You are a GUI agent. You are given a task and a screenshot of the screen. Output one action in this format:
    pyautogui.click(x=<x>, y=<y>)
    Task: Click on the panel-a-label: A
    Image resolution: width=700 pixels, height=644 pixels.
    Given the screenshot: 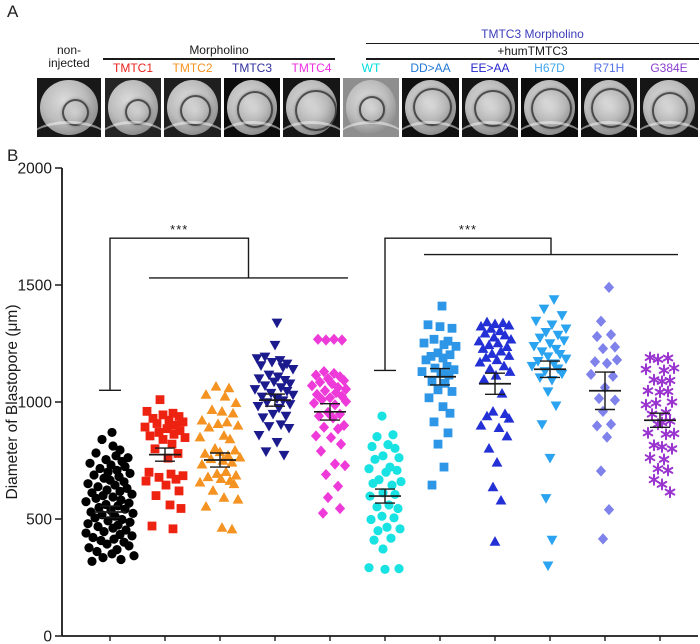 What is the action you would take?
    pyautogui.click(x=13, y=11)
    